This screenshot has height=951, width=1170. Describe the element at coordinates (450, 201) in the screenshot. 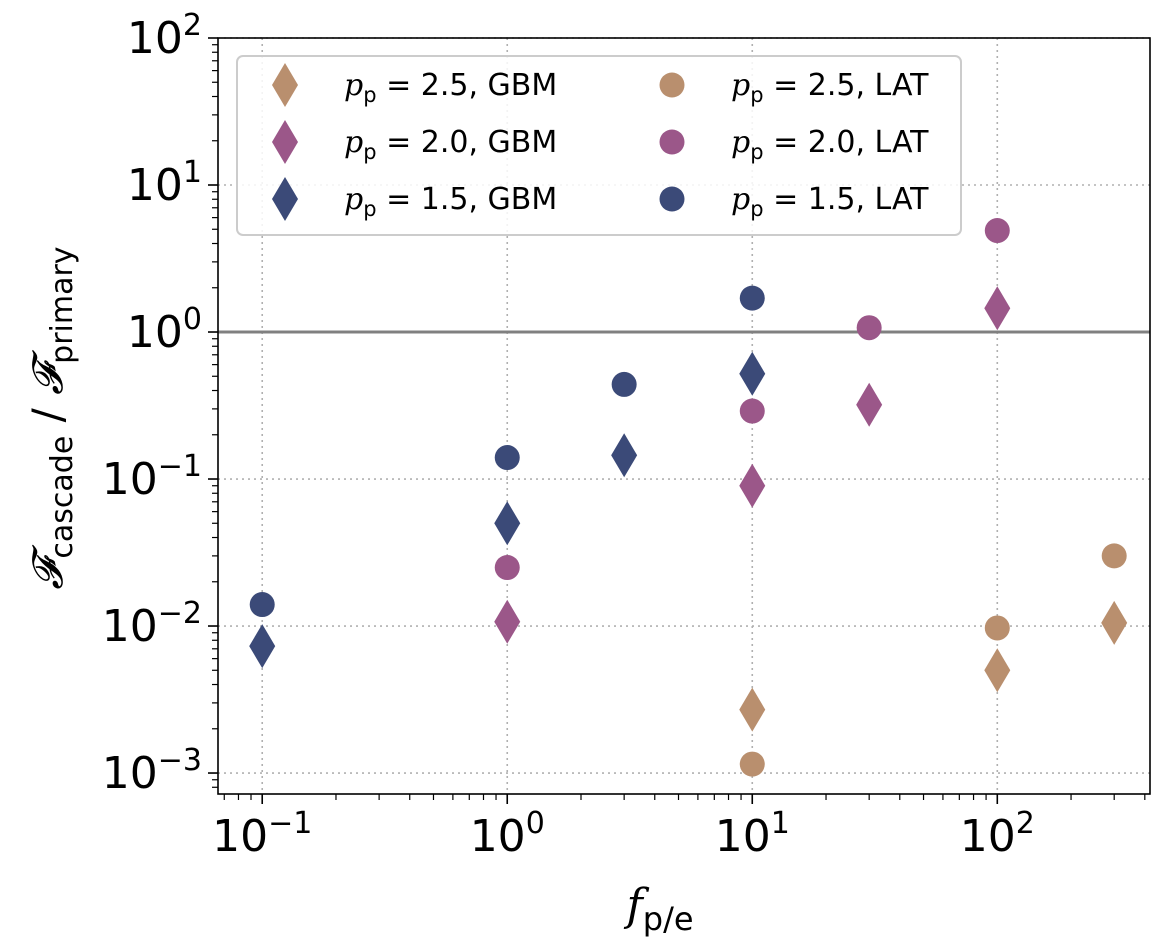

I see `legend-entry-label: pp = 1.5, GBM` at that location.